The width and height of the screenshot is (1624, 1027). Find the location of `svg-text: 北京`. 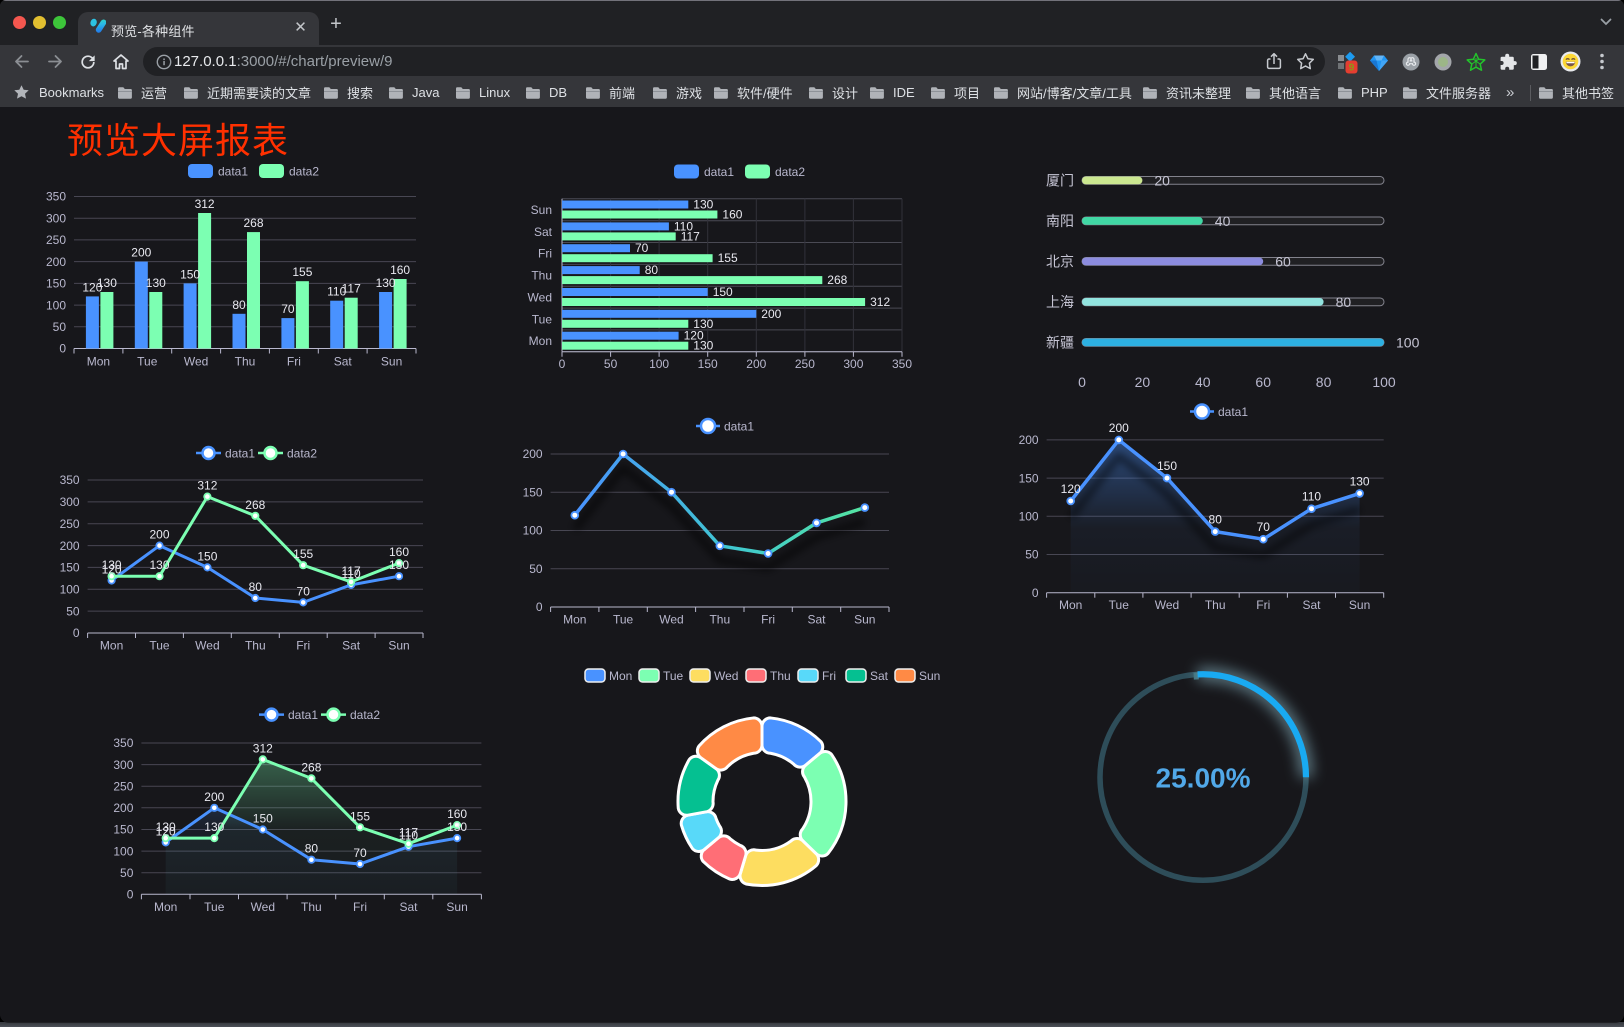

svg-text: 北京 is located at coordinates (1060, 261).